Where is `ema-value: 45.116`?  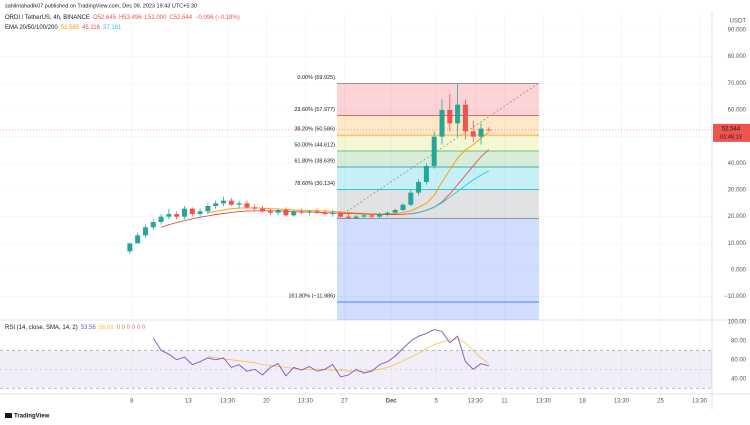 ema-value: 45.116 is located at coordinates (91, 28).